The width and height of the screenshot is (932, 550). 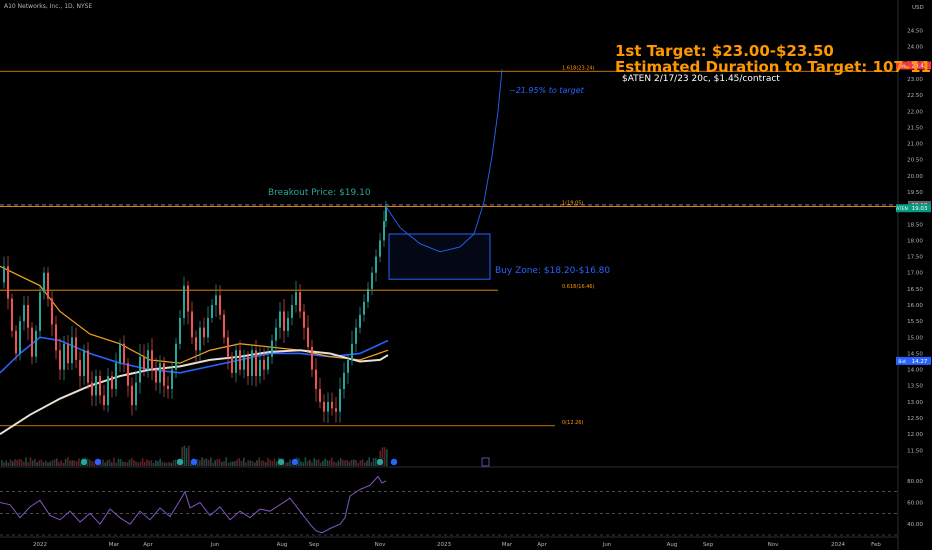 I want to click on breakout-price-label: Breakout Price: $19.10, so click(x=319, y=193).